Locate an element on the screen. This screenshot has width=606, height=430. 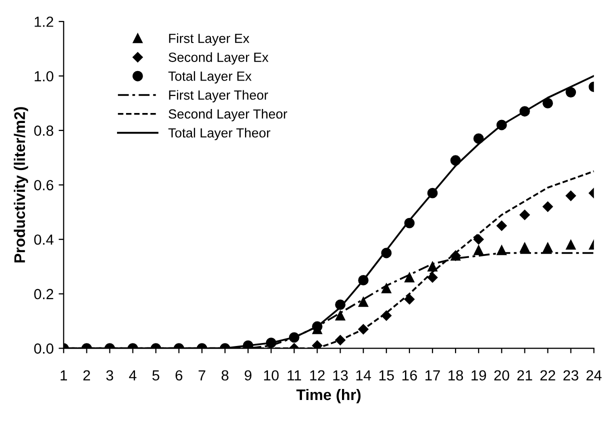
x-tick-label: 17 is located at coordinates (433, 375).